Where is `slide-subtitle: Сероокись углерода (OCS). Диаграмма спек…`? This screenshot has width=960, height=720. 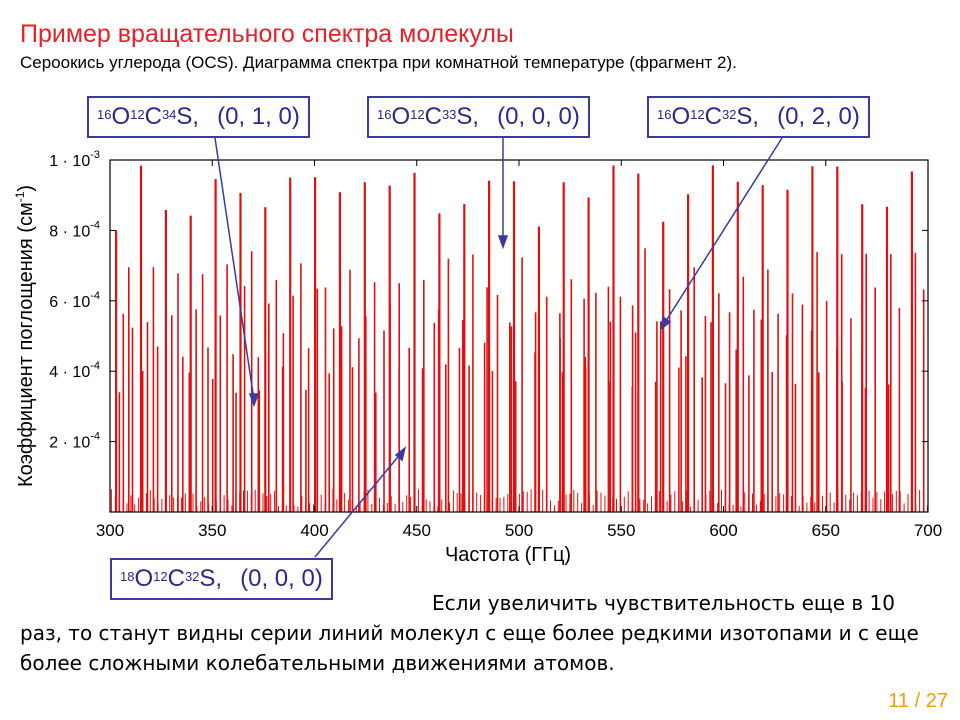 slide-subtitle: Сероокись углерода (OCS). Диаграмма спек… is located at coordinates (378, 62).